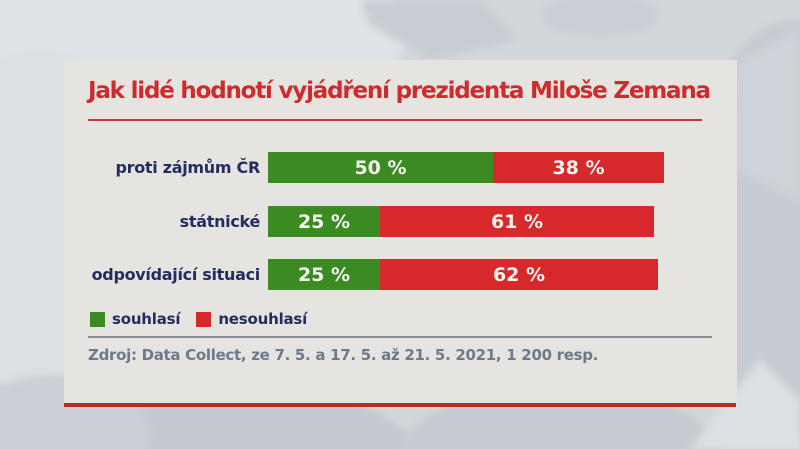 The height and width of the screenshot is (449, 800). I want to click on bar-row: odpovídající situaci 25 % 62 %, so click(400, 274).